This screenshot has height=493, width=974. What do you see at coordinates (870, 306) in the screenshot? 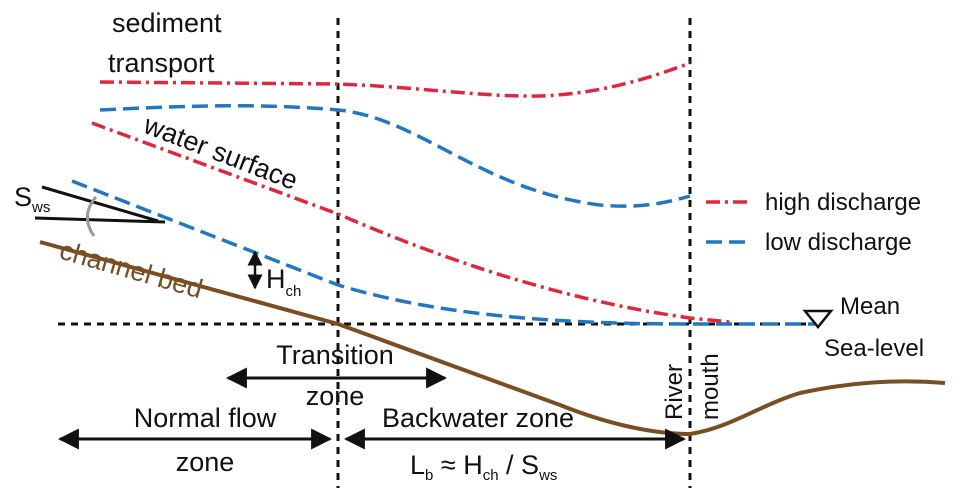
I see `sea-level-label-line1: Mean` at bounding box center [870, 306].